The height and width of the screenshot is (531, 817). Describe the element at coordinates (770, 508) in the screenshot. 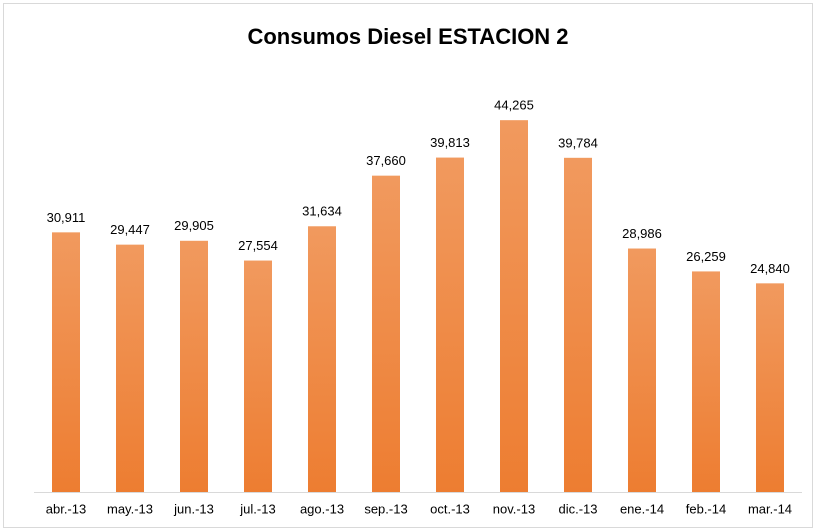

I see `x-tick-label: mar.-14` at that location.